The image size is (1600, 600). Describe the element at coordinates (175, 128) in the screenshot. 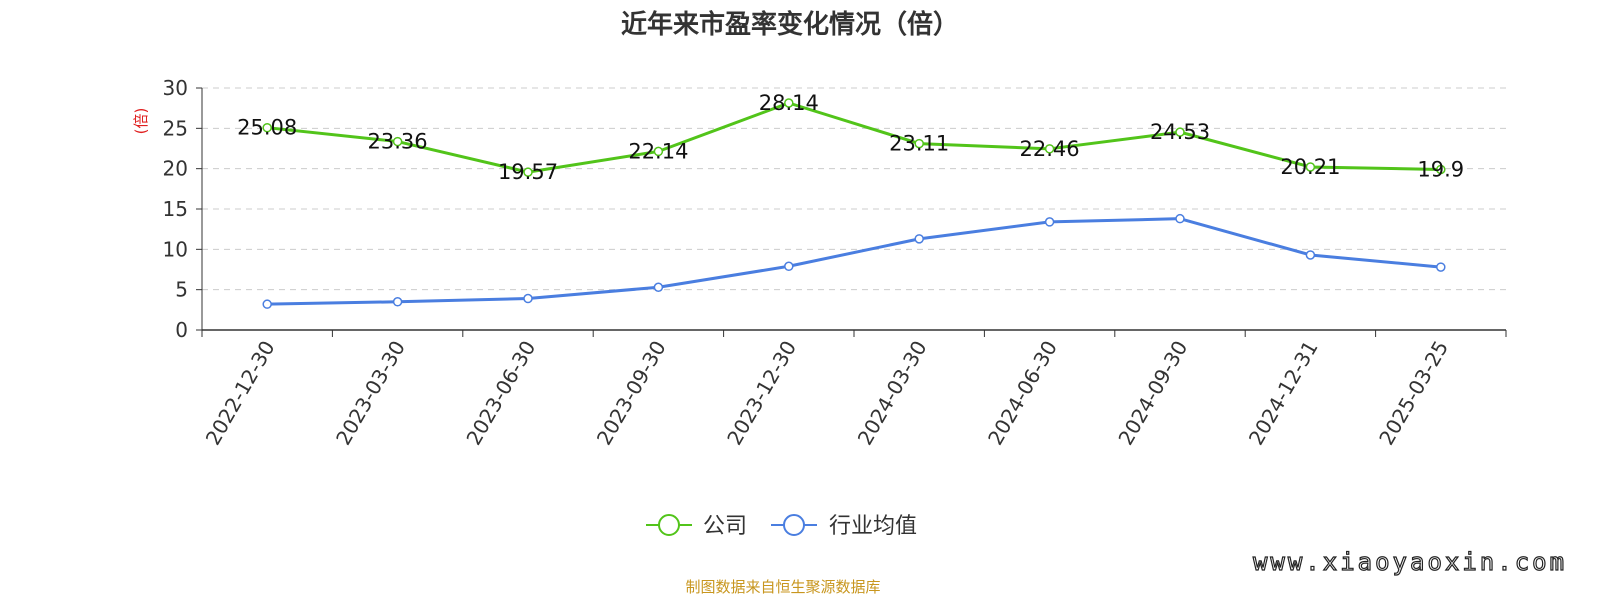

I see `y-tick-label: 25` at that location.